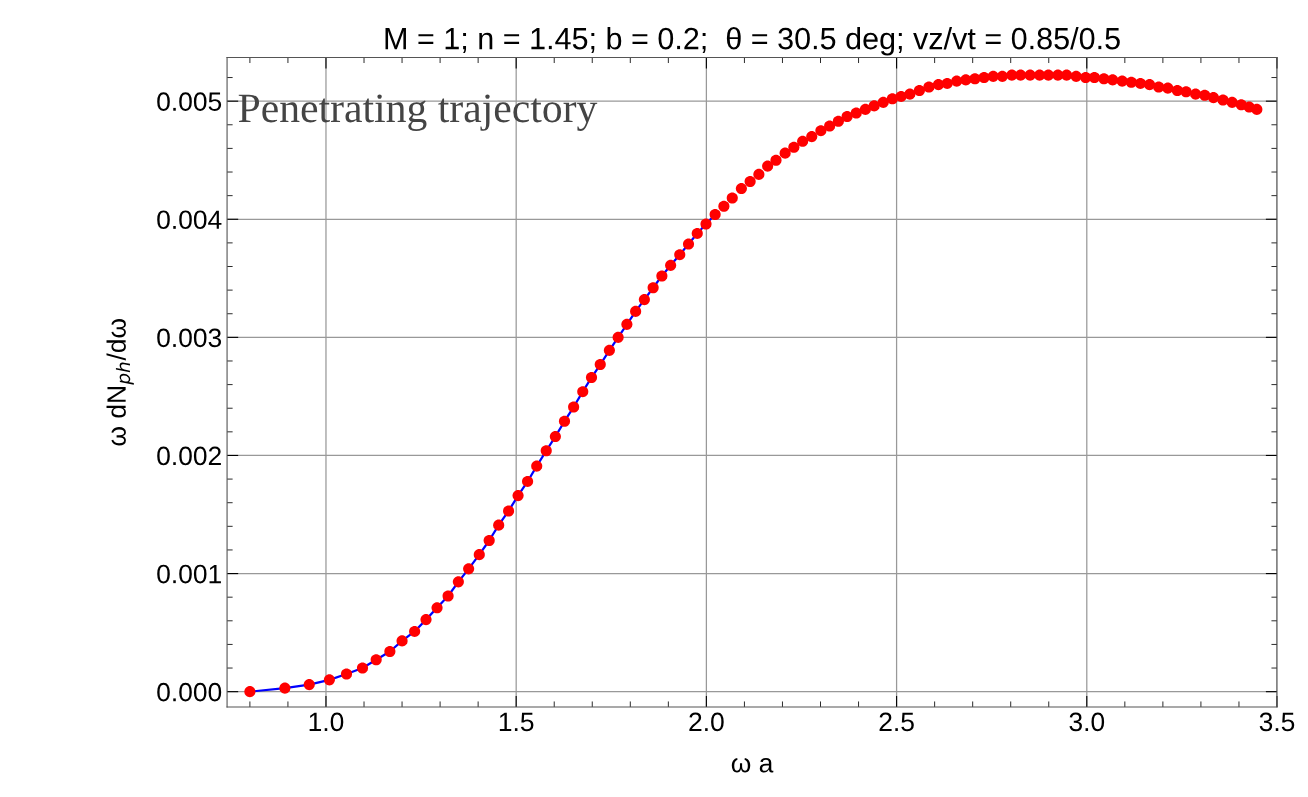 The height and width of the screenshot is (797, 1308). What do you see at coordinates (1277, 722) in the screenshot?
I see `x-tick-label: 3.5` at bounding box center [1277, 722].